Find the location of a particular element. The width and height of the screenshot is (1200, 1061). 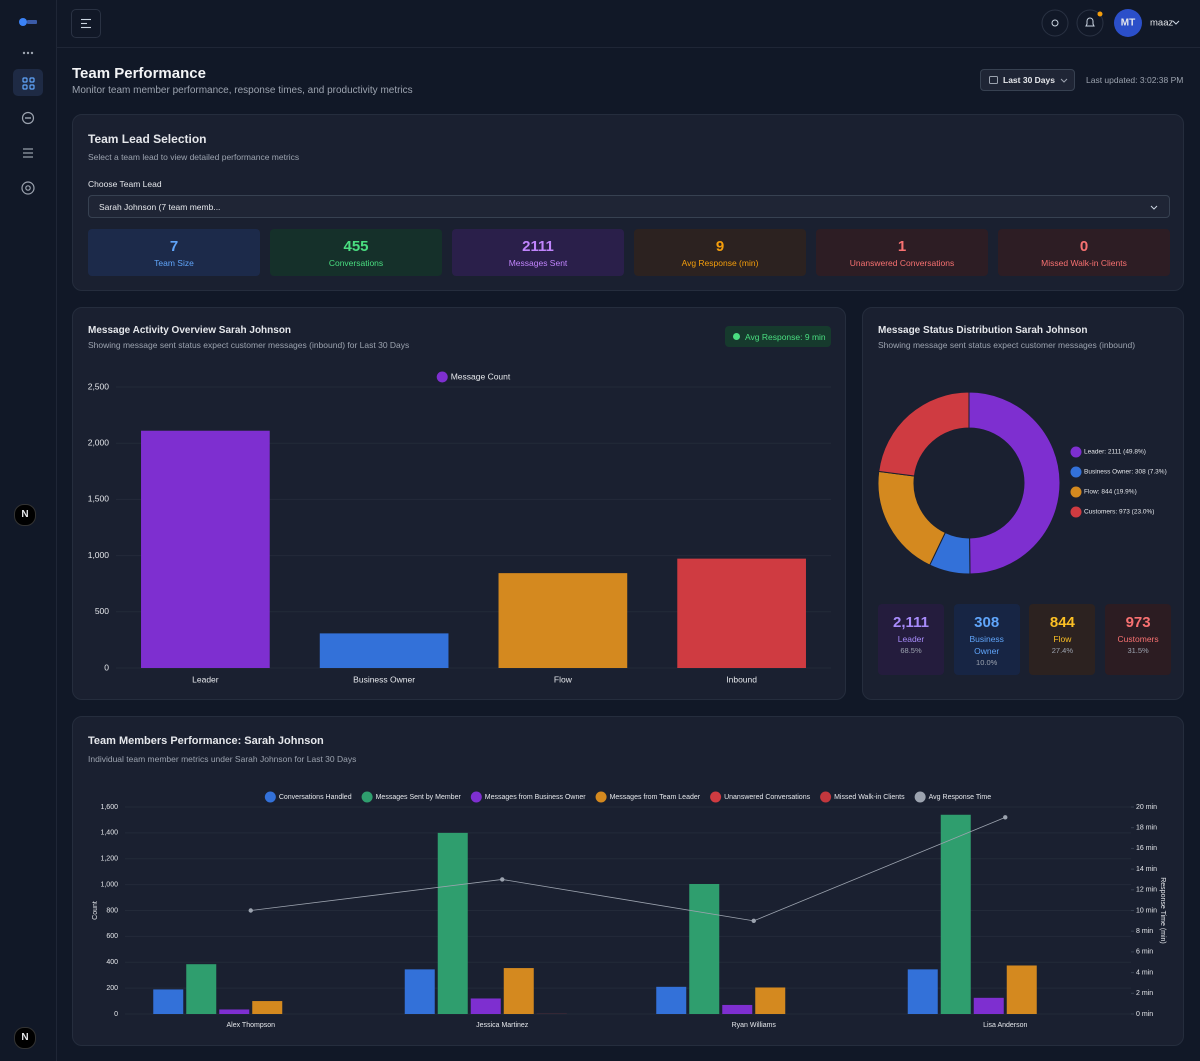

x-tick-label: Leader is located at coordinates (205, 679).